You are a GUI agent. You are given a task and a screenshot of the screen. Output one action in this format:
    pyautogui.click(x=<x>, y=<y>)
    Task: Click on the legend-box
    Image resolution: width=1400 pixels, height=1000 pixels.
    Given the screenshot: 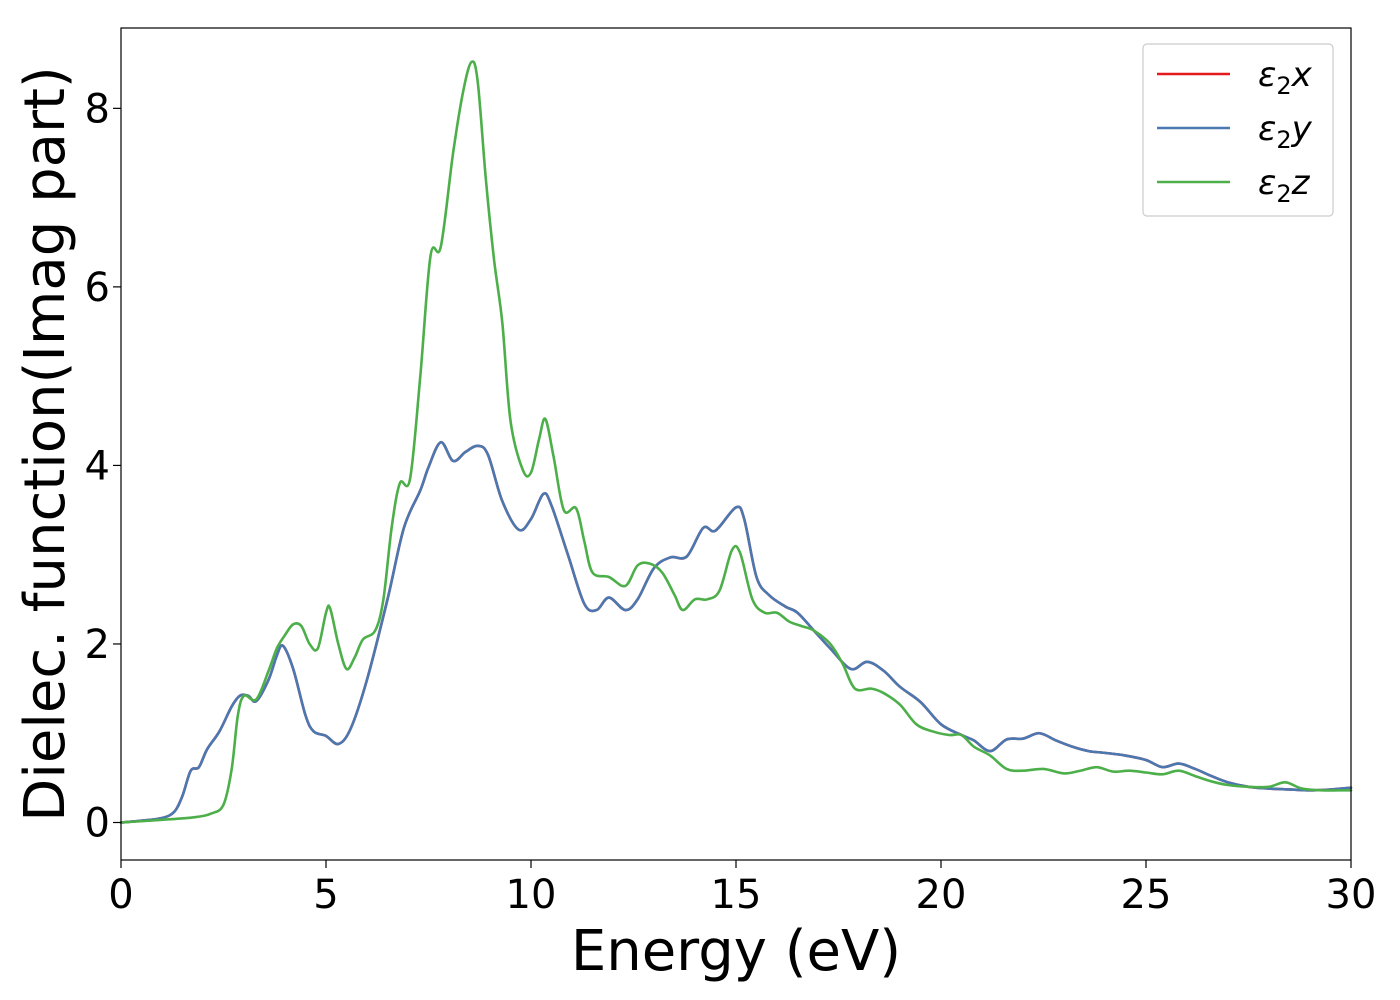 What is the action you would take?
    pyautogui.click(x=1238, y=130)
    